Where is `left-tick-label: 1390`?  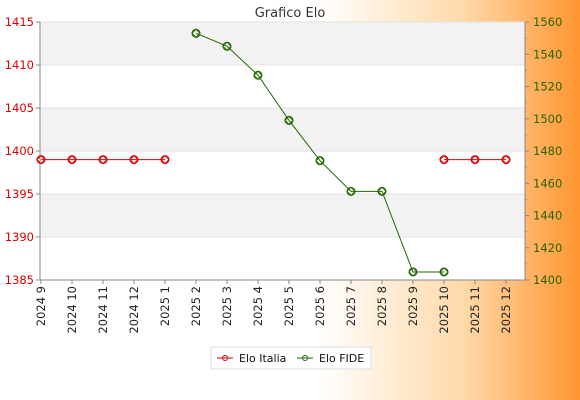 left-tick-label: 1390 is located at coordinates (19, 237).